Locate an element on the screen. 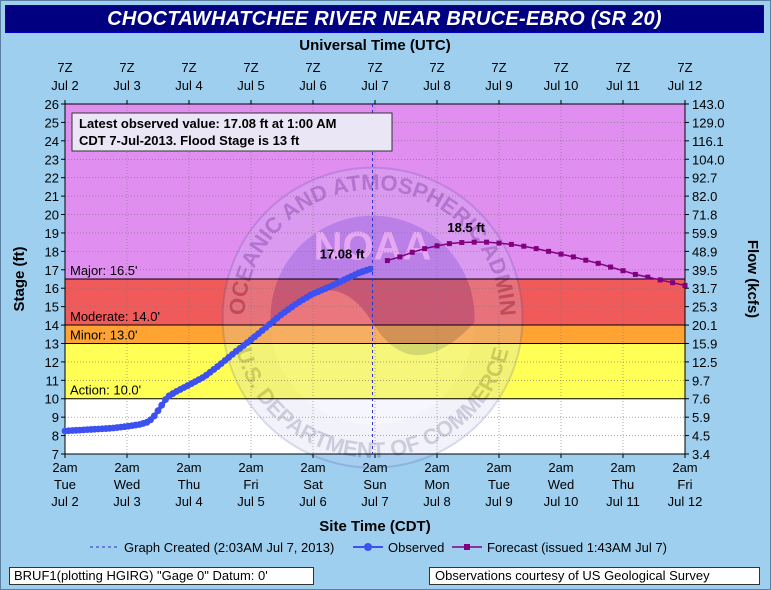 Image resolution: width=771 pixels, height=590 pixels. utc-tick-date: Jul 3 is located at coordinates (126, 85).